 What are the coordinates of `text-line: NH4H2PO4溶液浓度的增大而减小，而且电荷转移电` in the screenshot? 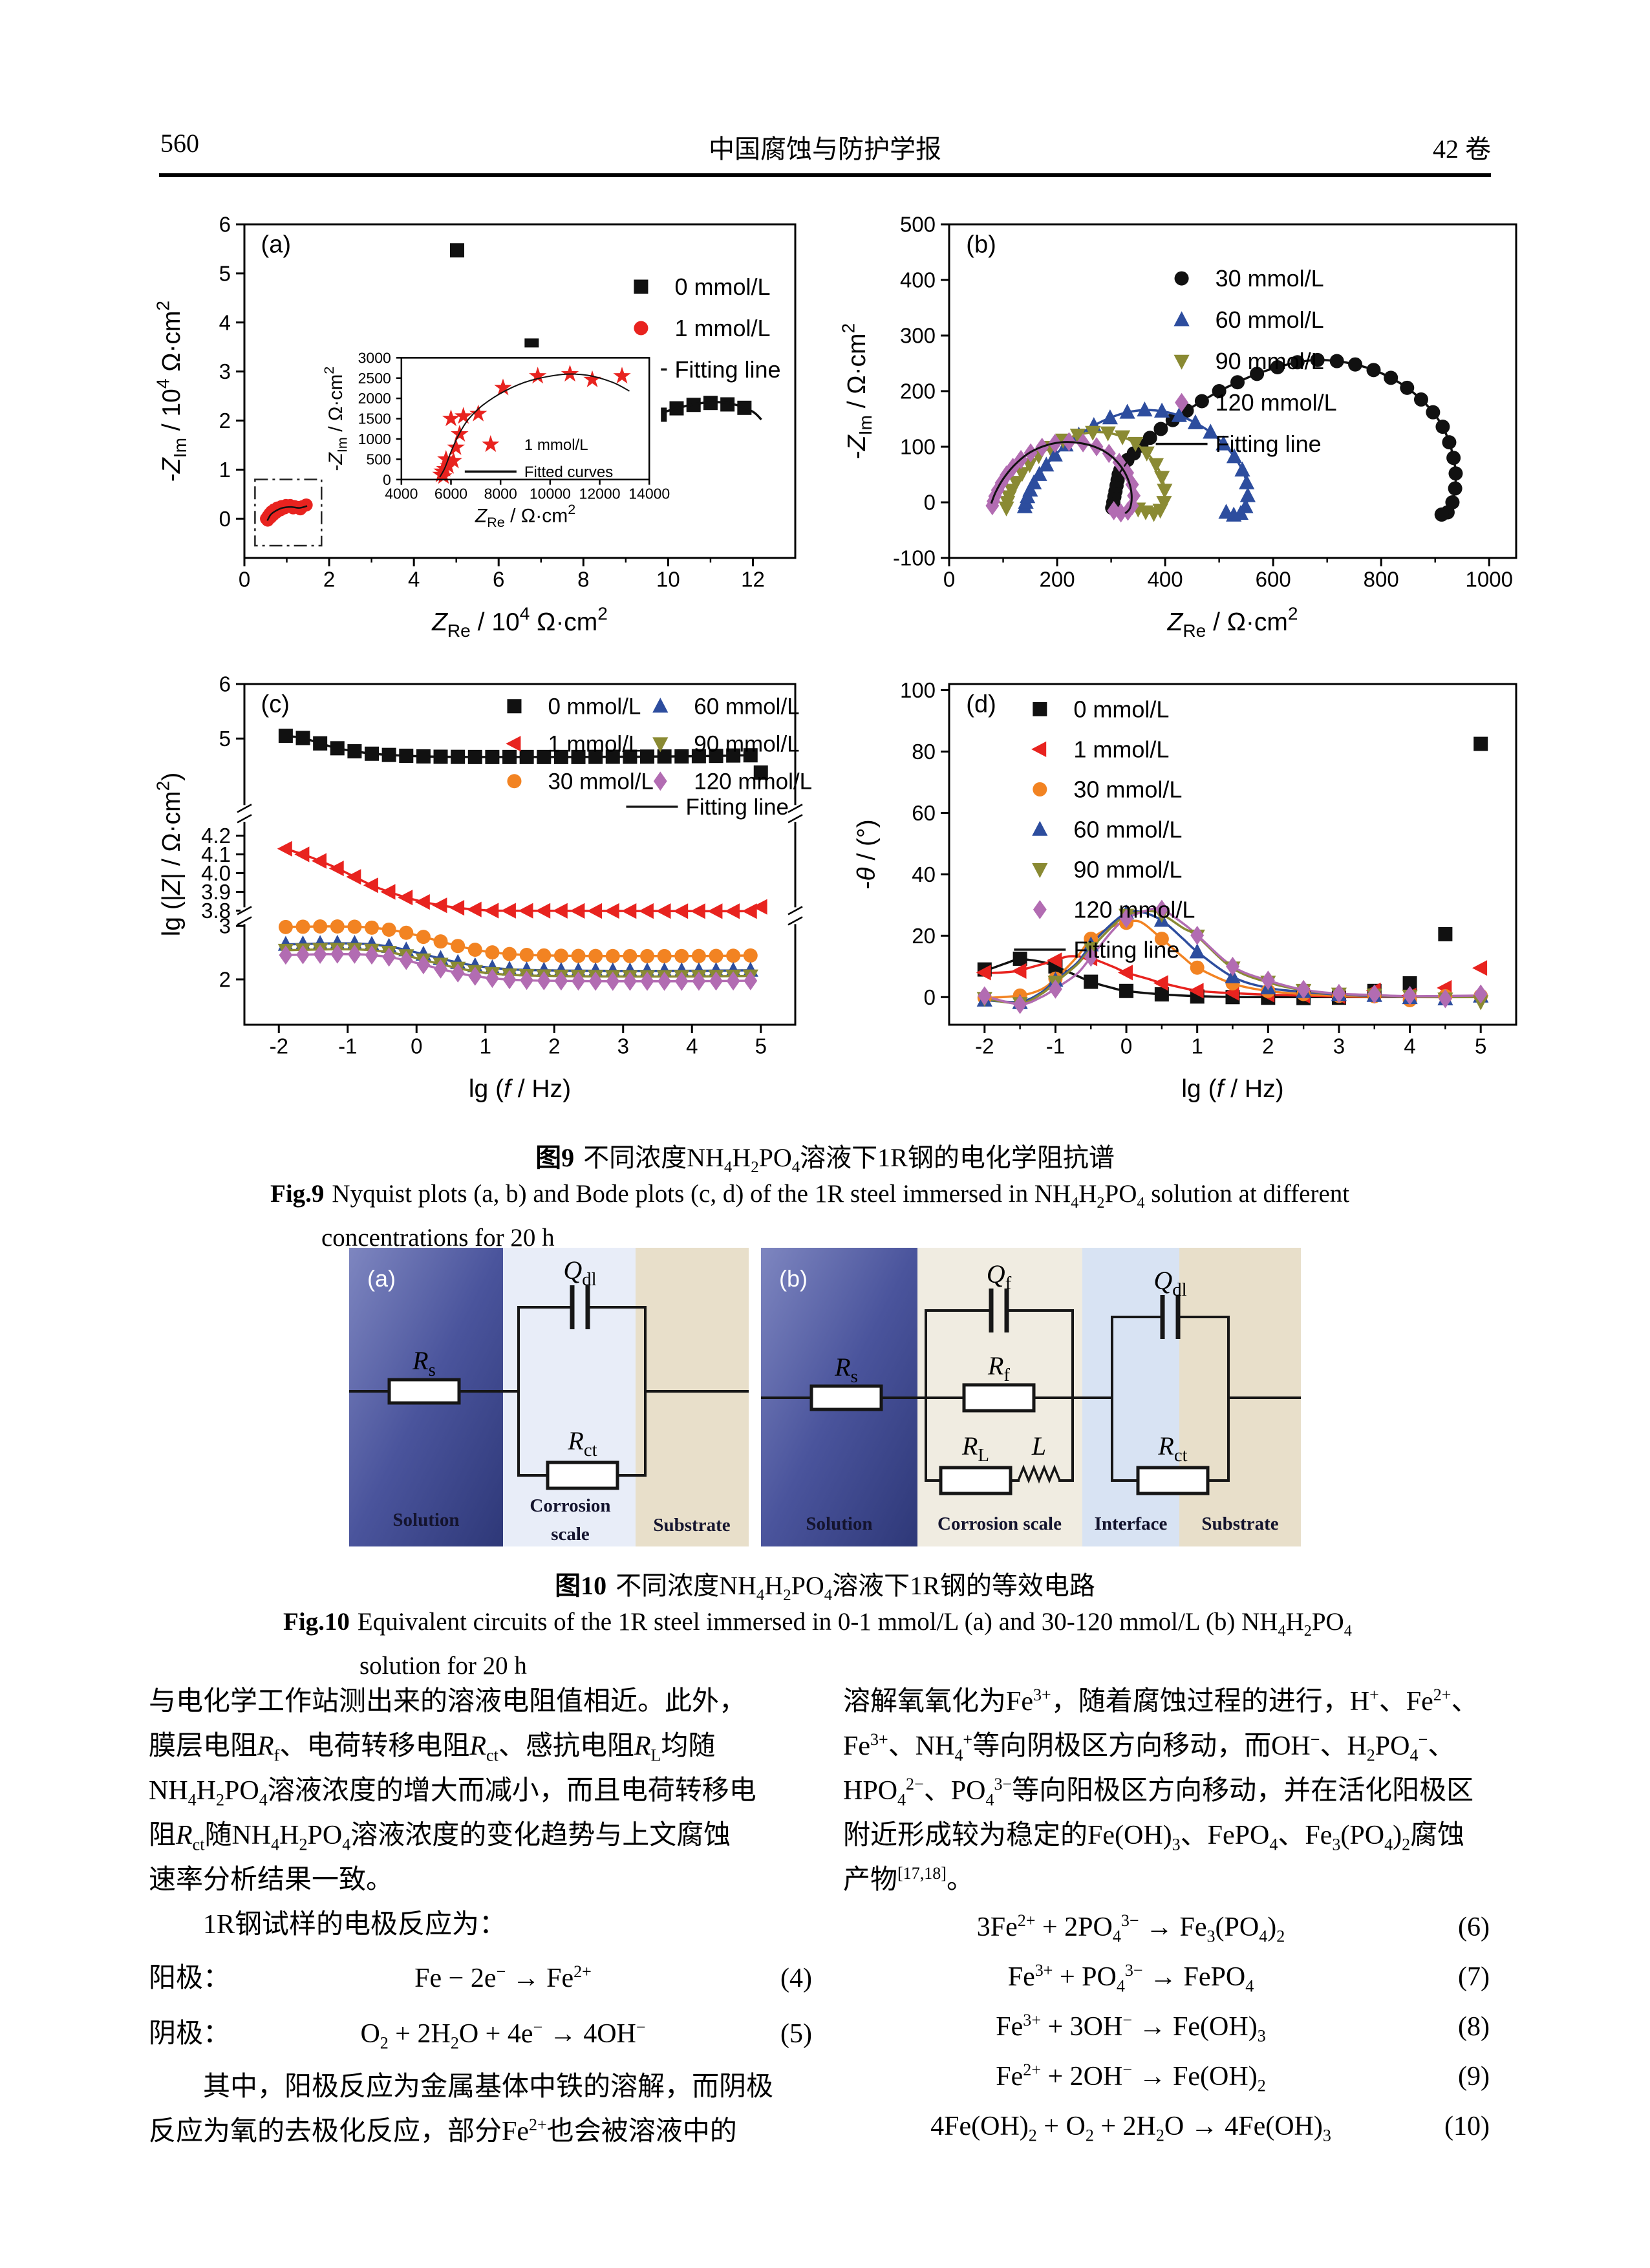 It's located at (452, 1793).